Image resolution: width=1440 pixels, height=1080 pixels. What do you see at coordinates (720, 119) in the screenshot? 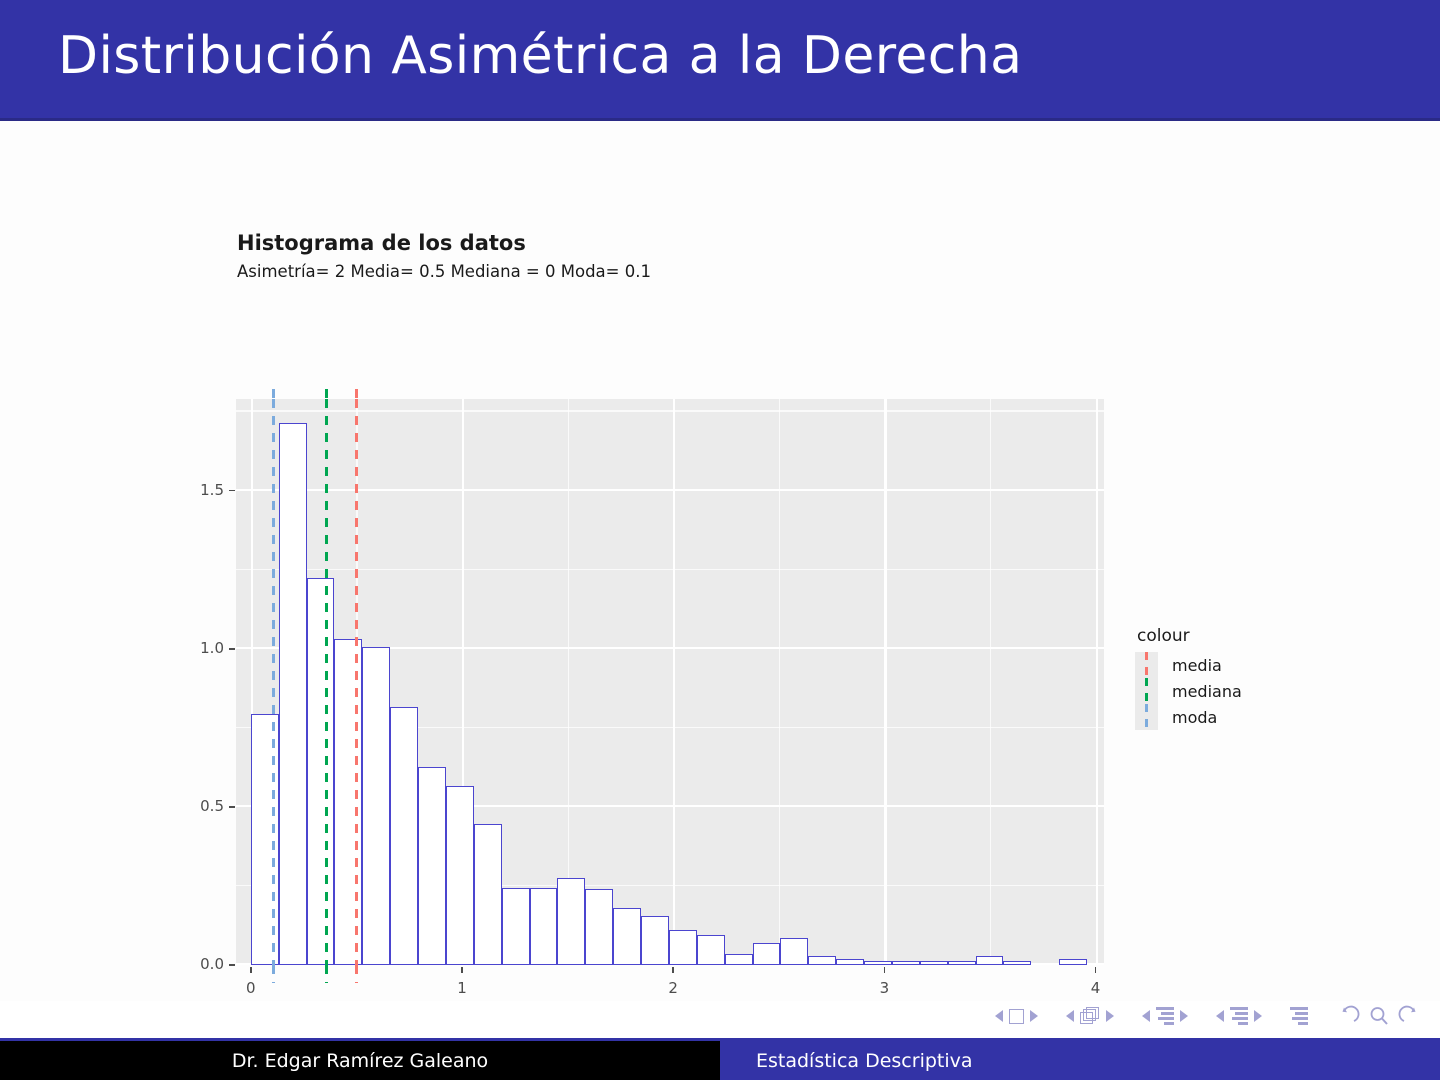
I see `title-underline` at bounding box center [720, 119].